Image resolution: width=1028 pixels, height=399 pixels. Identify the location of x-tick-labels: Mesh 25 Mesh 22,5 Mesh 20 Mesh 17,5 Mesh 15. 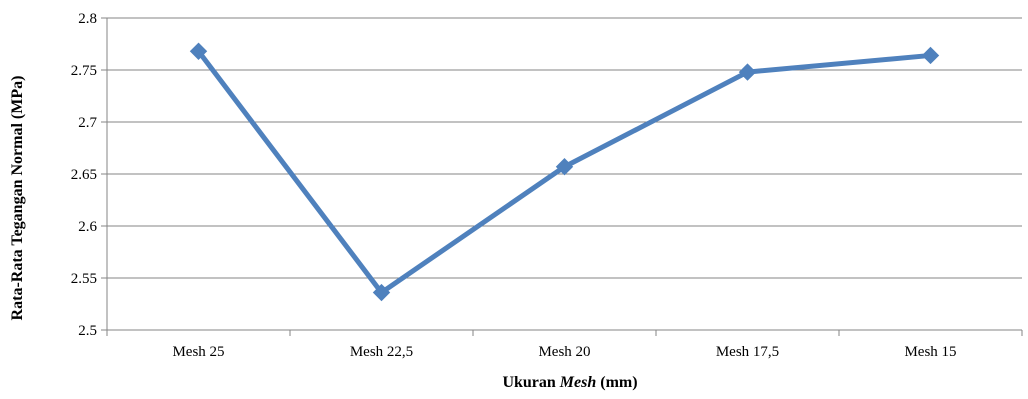
(564, 352).